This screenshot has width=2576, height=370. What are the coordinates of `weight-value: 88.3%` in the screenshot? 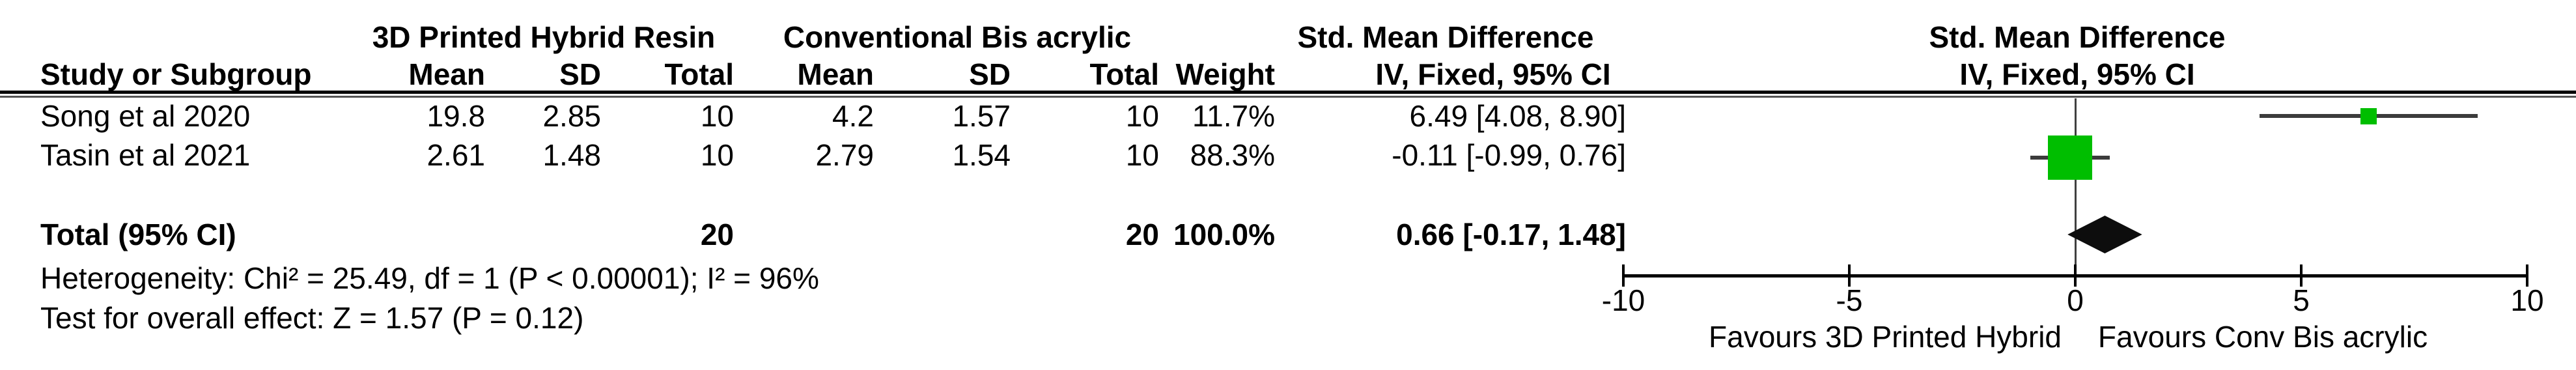 It's located at (1233, 155).